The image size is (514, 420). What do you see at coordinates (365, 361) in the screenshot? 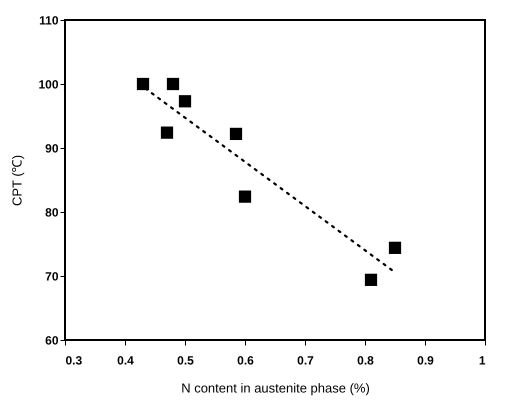
I see `x-tick-label: 0.8` at bounding box center [365, 361].